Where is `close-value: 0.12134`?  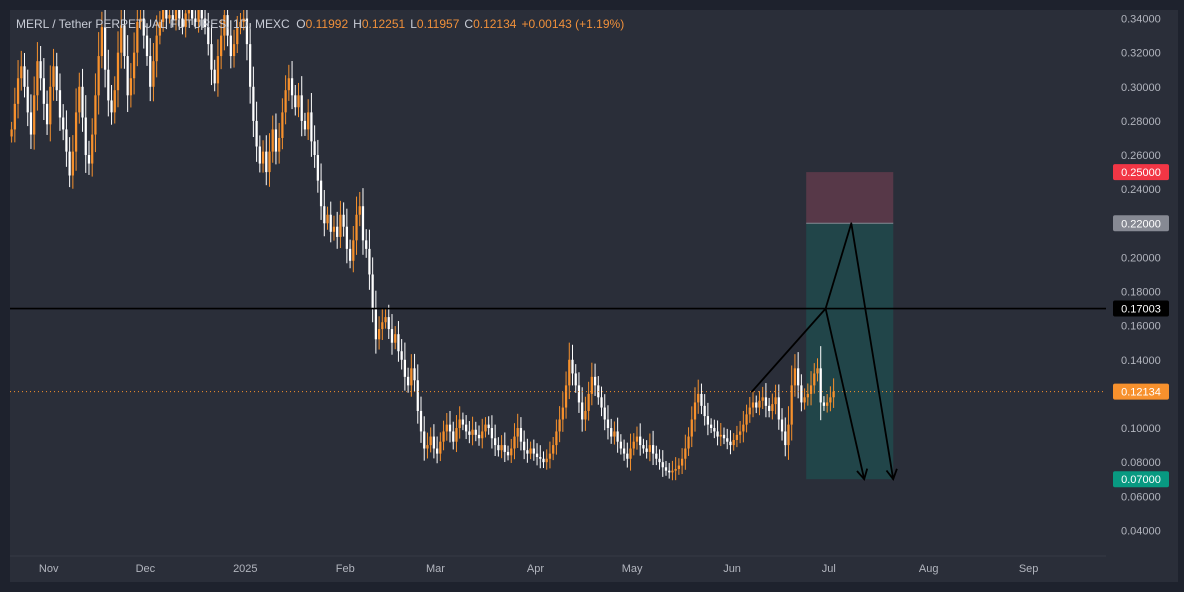 close-value: 0.12134 is located at coordinates (495, 24).